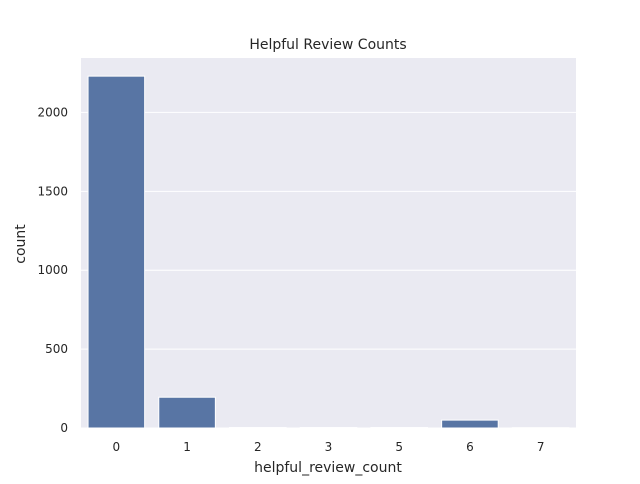 The height and width of the screenshot is (484, 640). I want to click on x-tick-label: 1, so click(187, 447).